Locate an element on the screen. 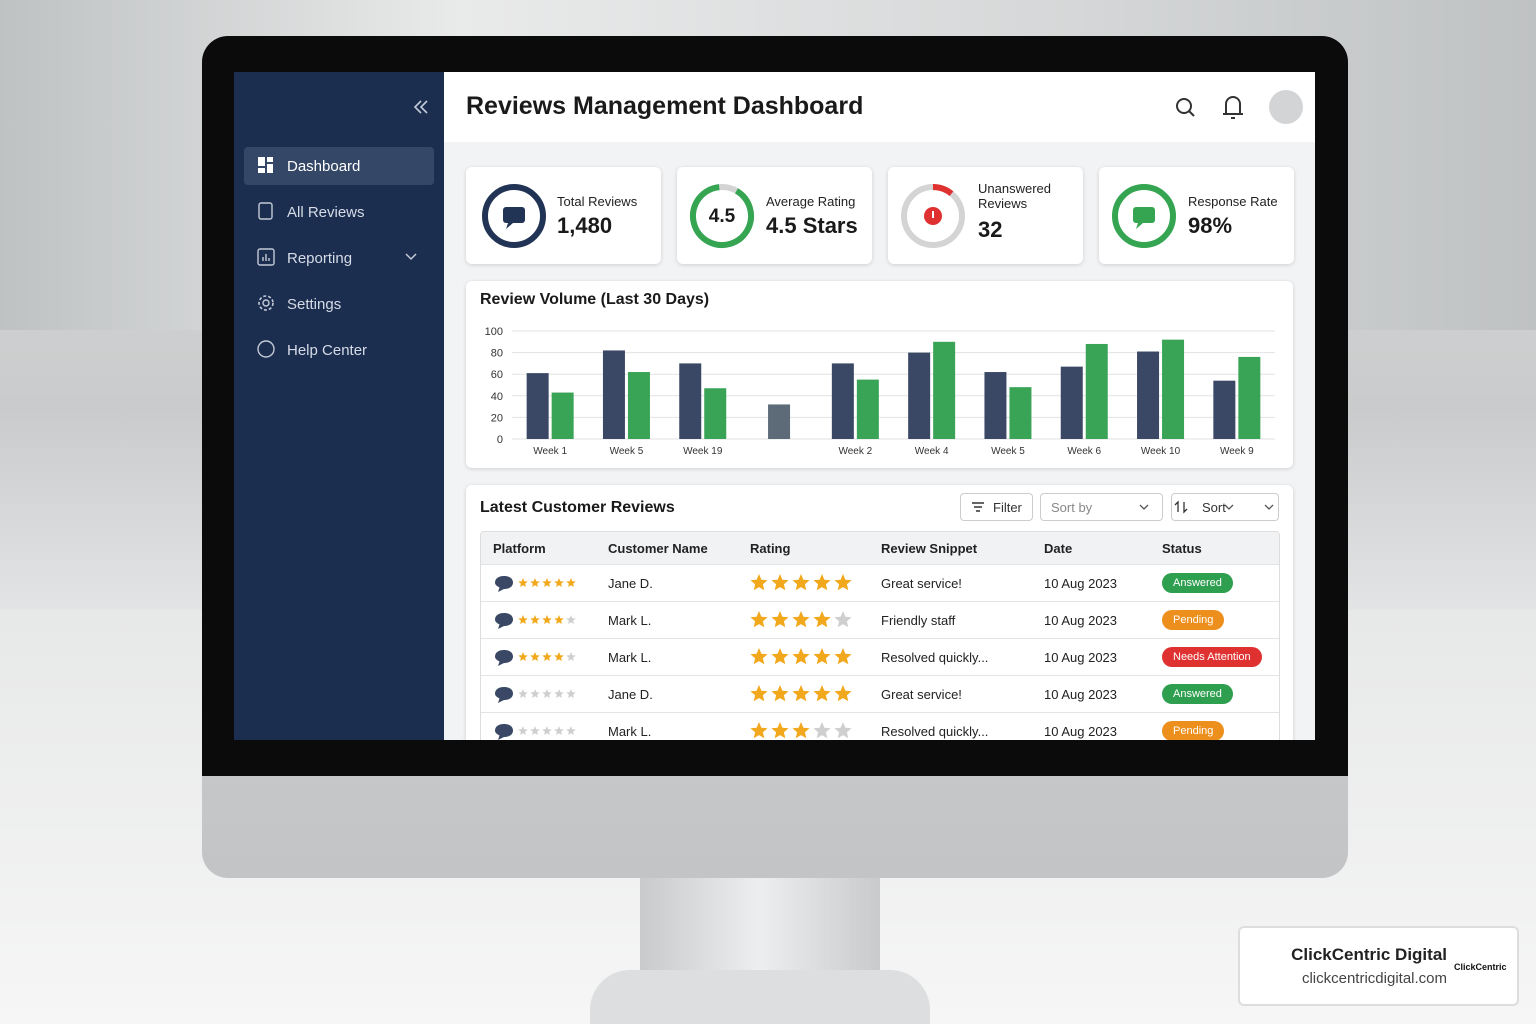 This screenshot has width=1536, height=1024. kpi-value: 98% is located at coordinates (1210, 225).